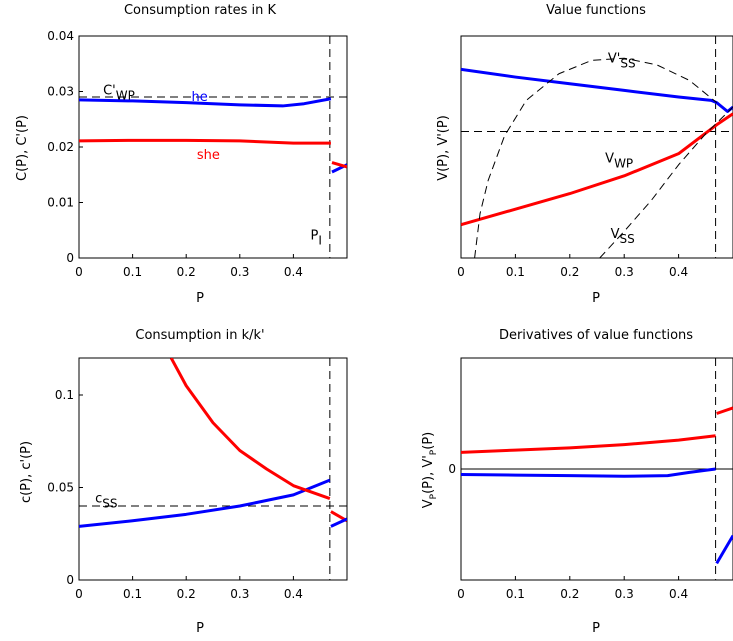  What do you see at coordinates (208, 155) in the screenshot?
I see `annotation-label: she` at bounding box center [208, 155].